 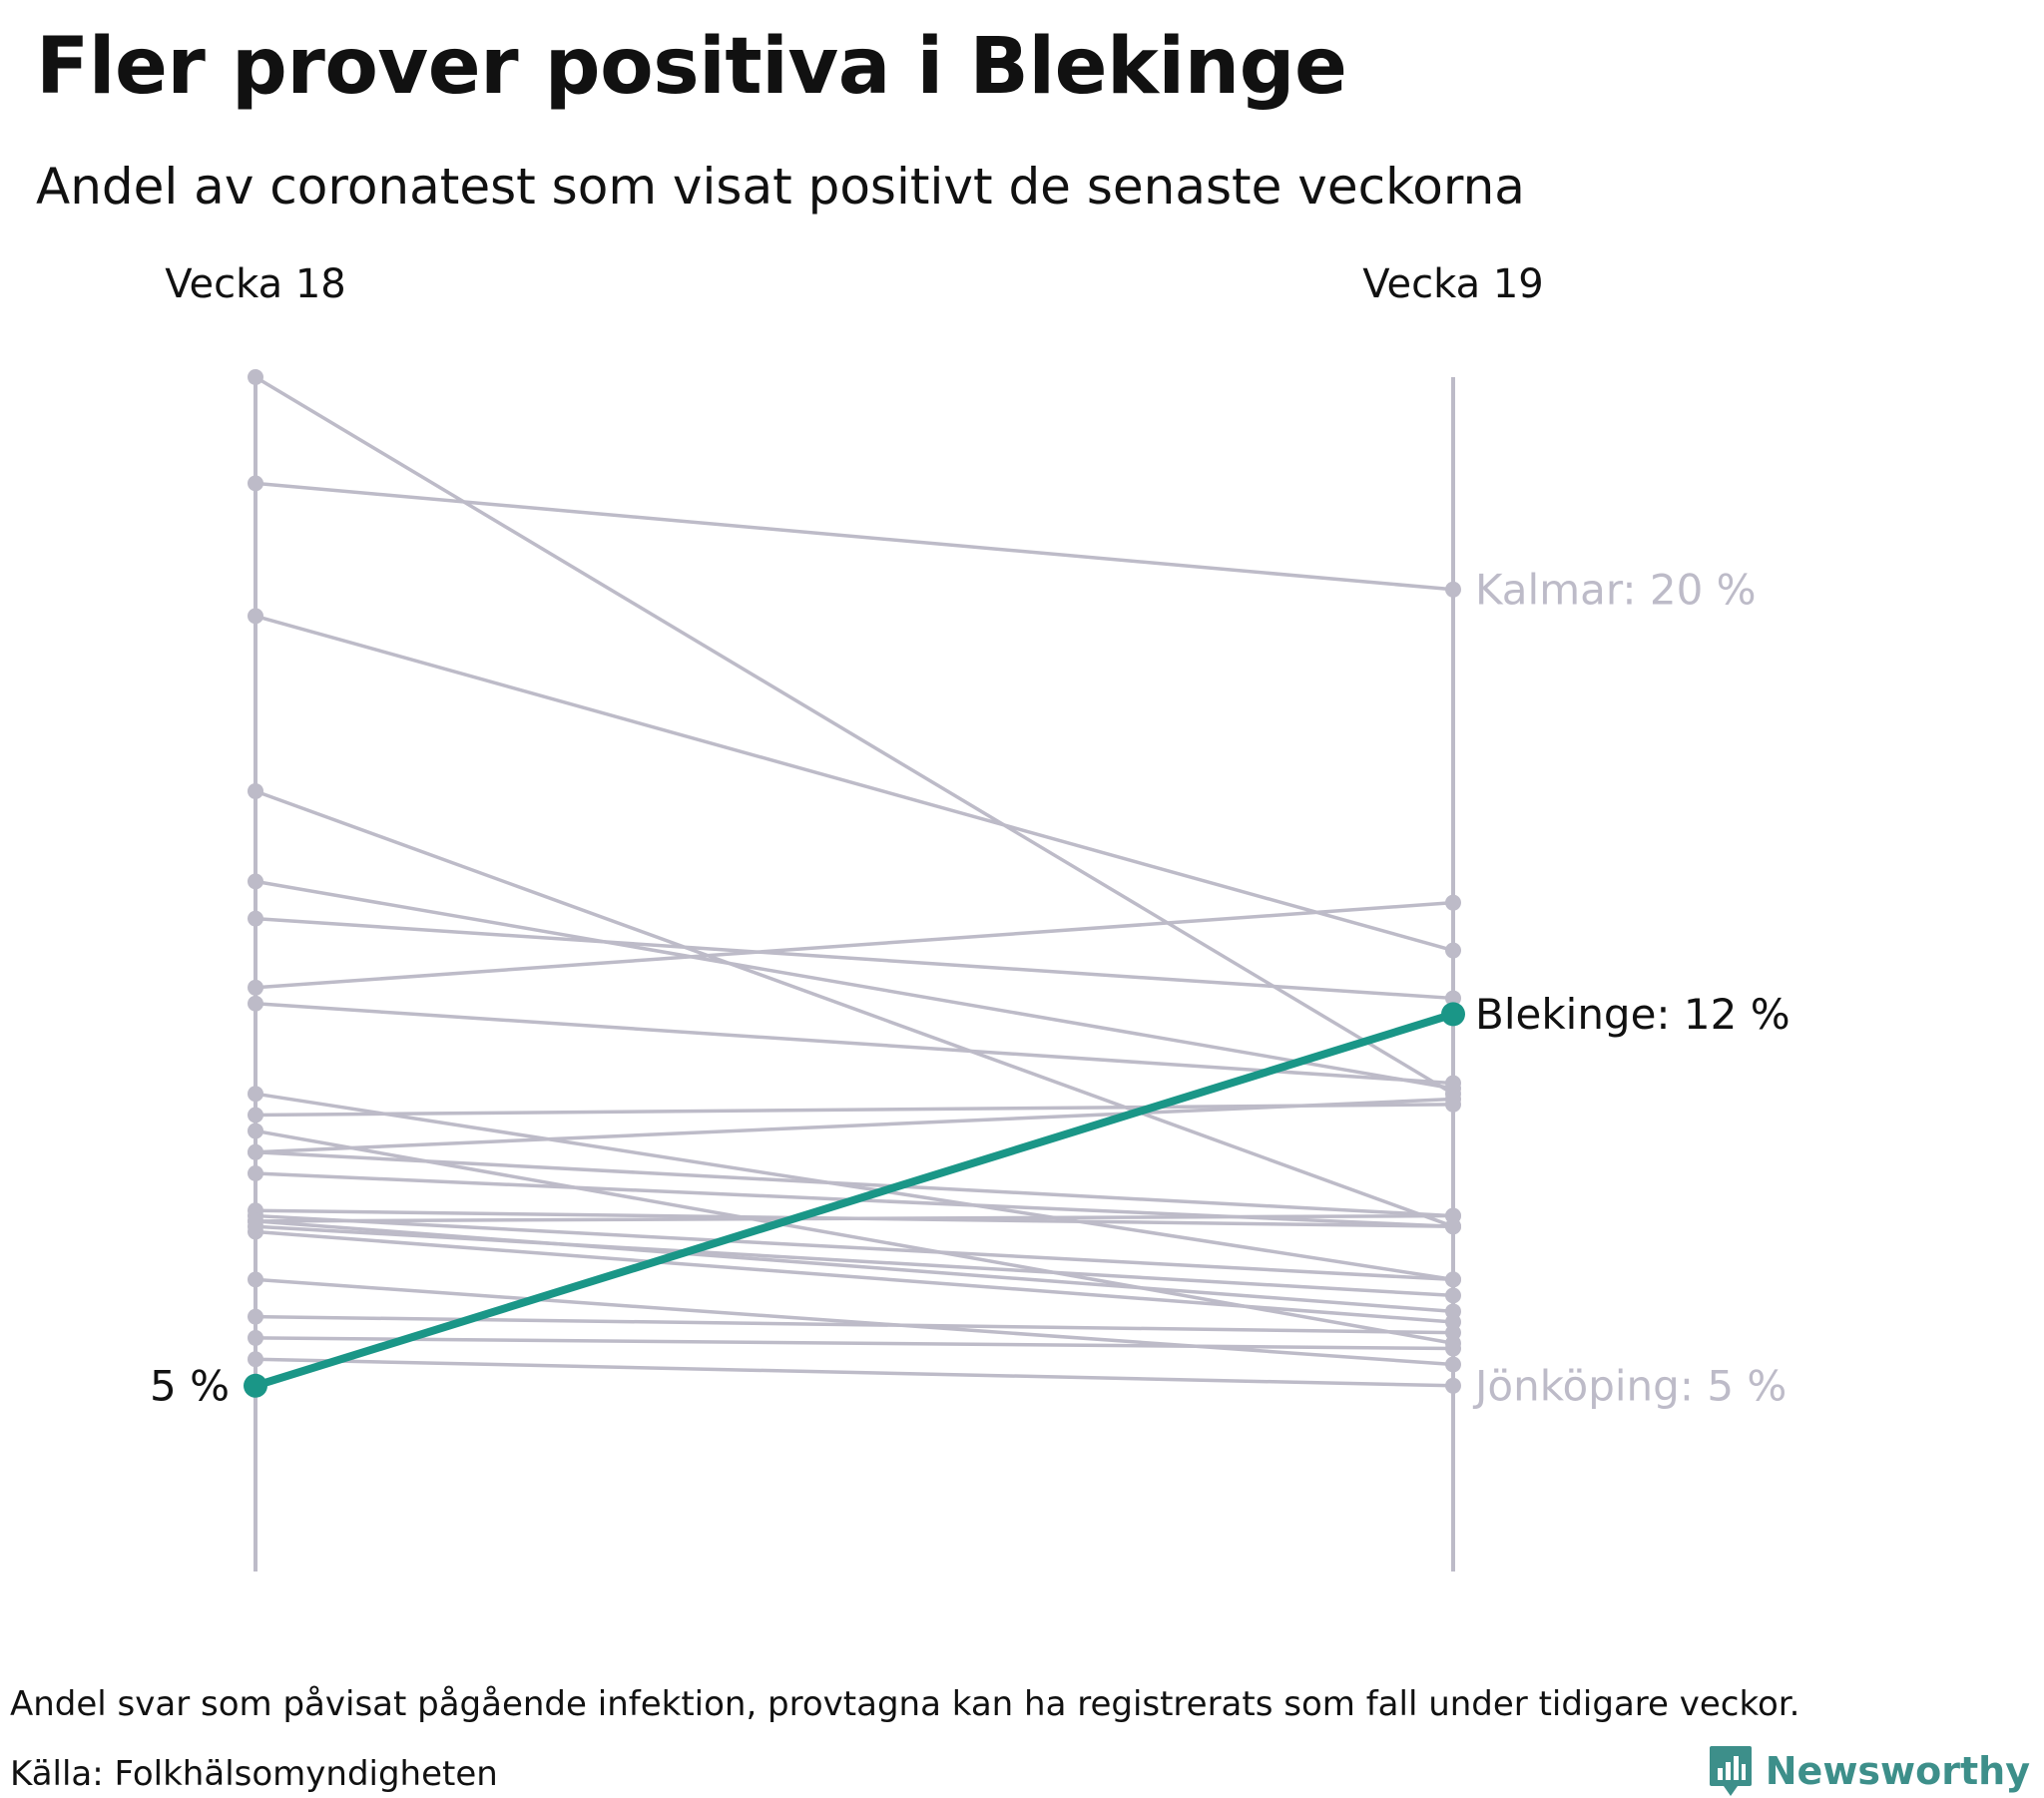 I want to click on series-kalmar, so click(x=854, y=536).